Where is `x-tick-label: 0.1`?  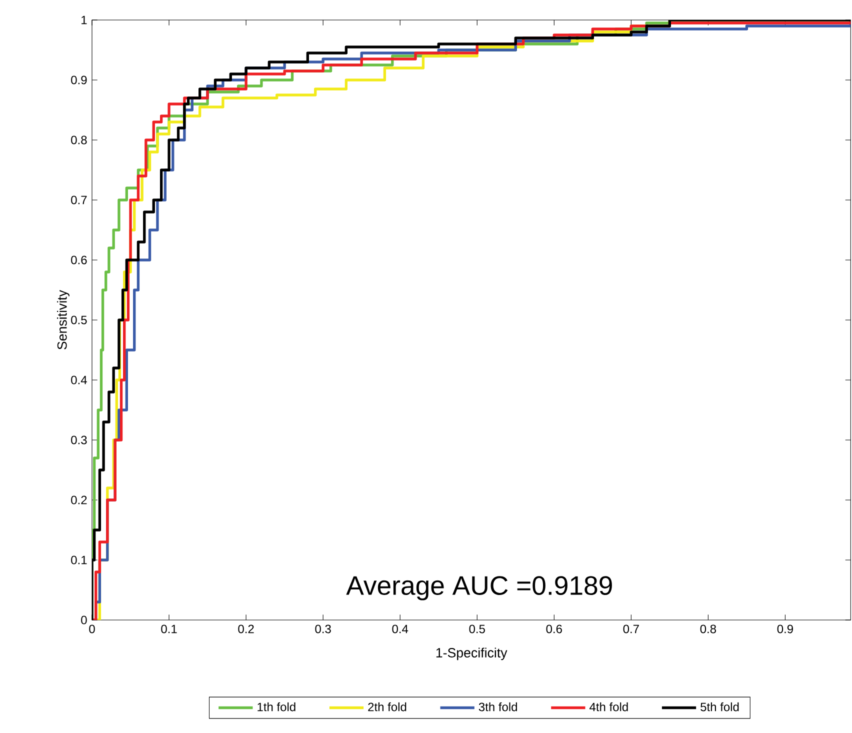
x-tick-label: 0.1 is located at coordinates (169, 629).